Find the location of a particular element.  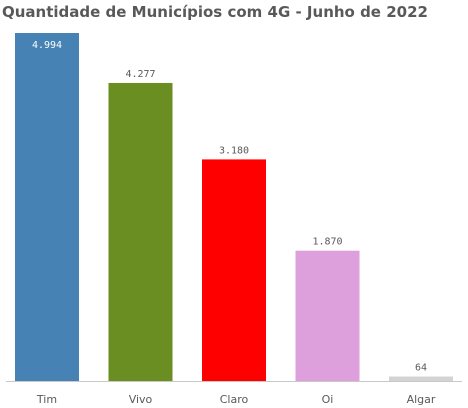

value-label-claro: 3.180 is located at coordinates (234, 150).